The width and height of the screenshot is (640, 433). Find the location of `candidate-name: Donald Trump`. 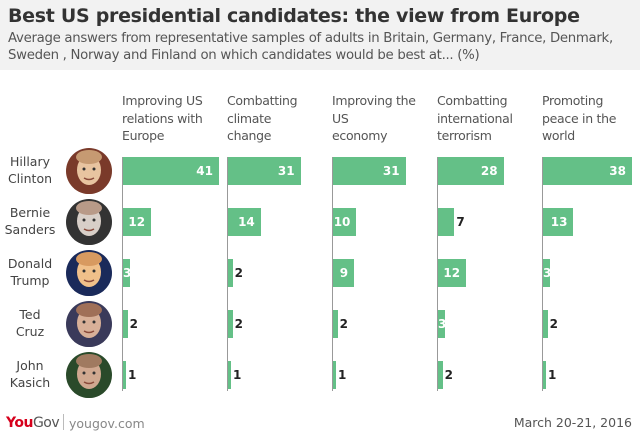

candidate-name: Donald Trump is located at coordinates (30, 272).